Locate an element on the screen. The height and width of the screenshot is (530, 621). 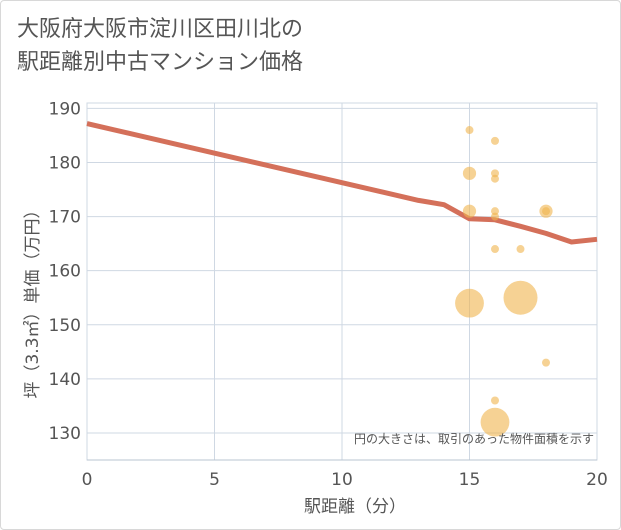
x-tick-label: 15 is located at coordinates (470, 480).